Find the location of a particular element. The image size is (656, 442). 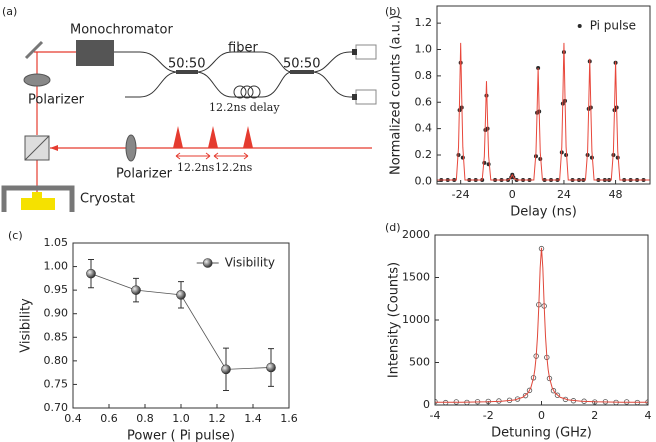

x-tick-label: 24 is located at coordinates (564, 194).